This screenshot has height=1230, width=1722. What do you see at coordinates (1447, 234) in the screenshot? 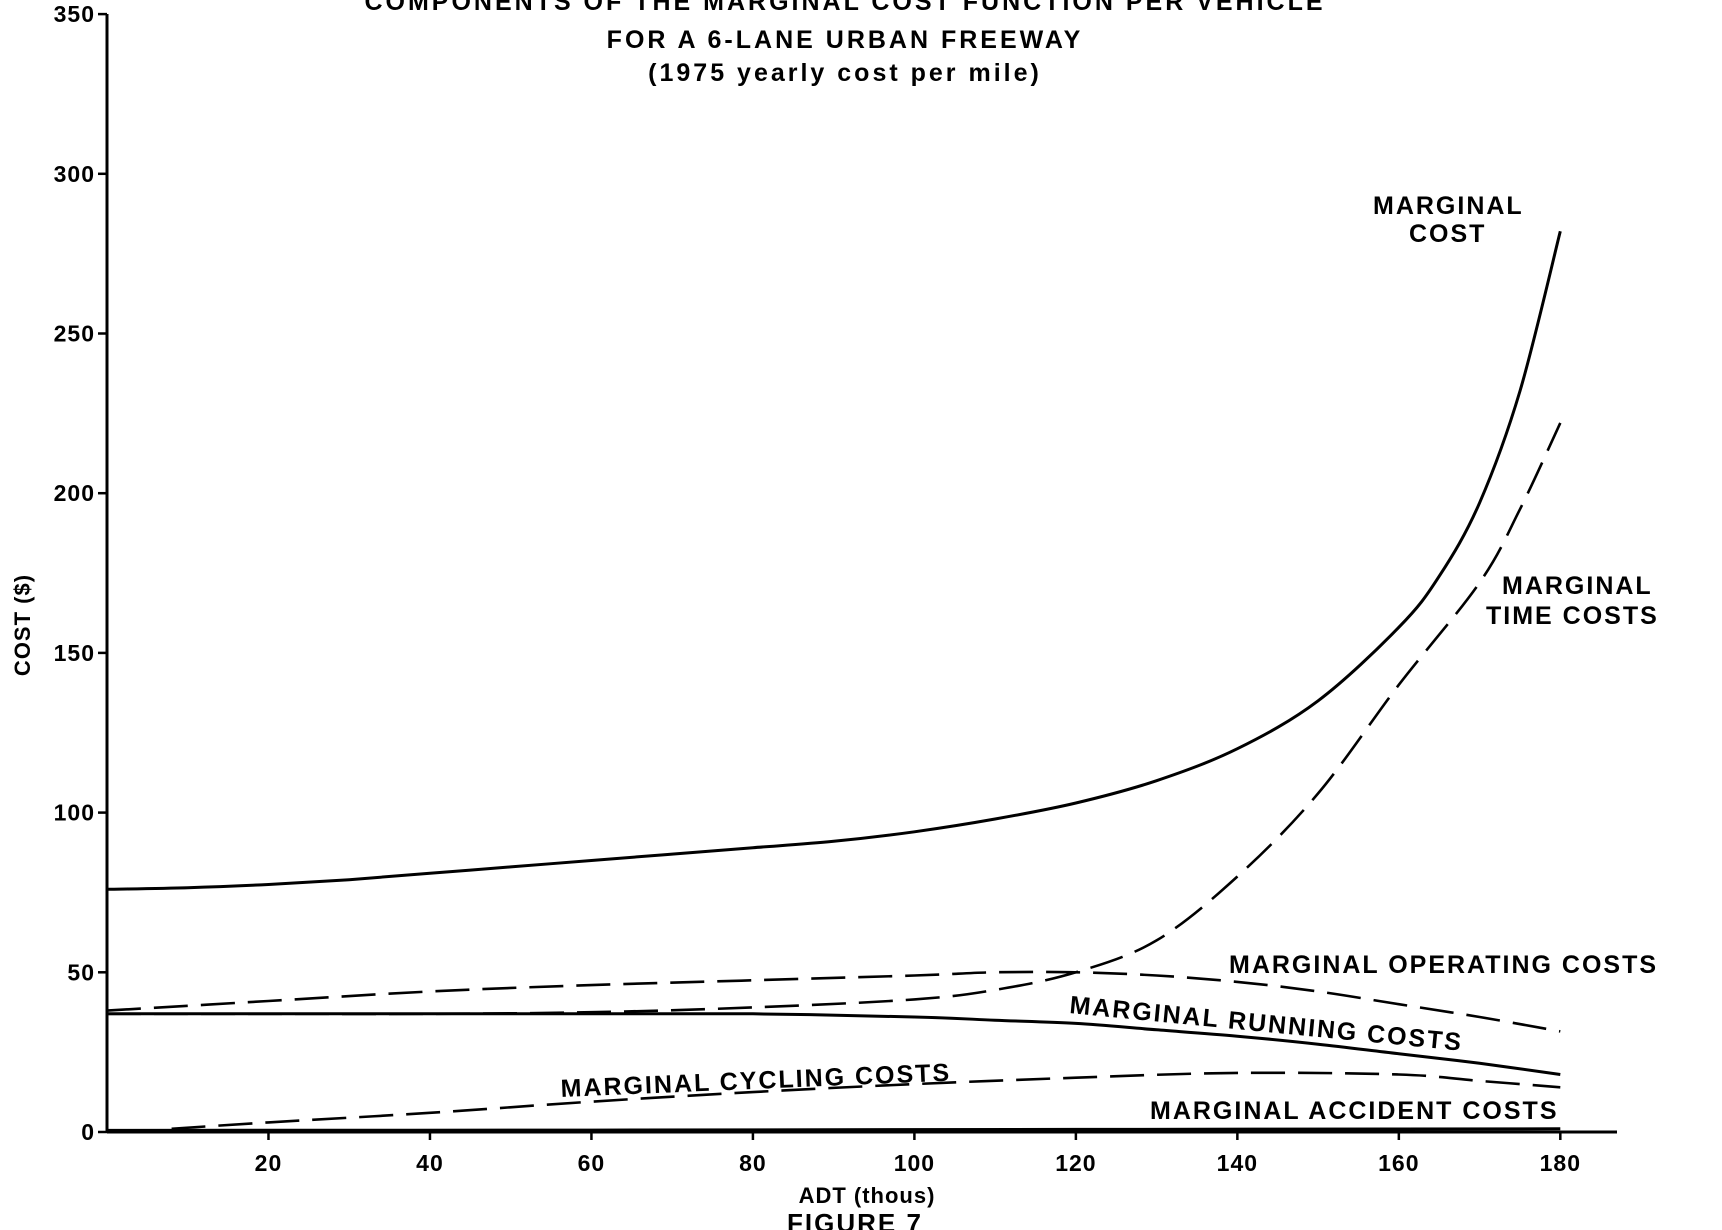
I see `label-marginal-cost-line2: COST` at bounding box center [1447, 234].